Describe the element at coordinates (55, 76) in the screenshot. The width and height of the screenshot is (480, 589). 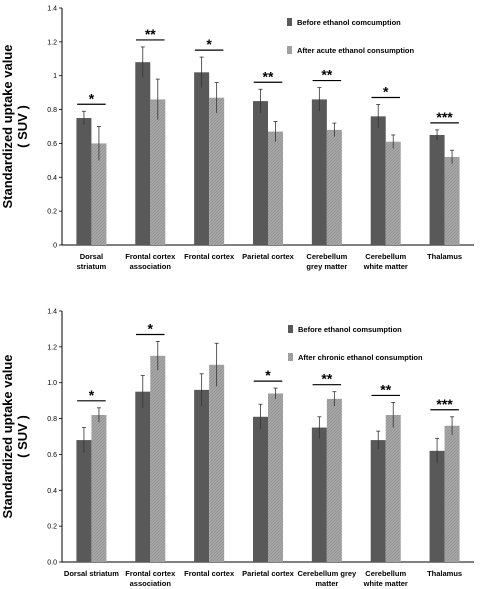
I see `y-tick-label: 1` at that location.